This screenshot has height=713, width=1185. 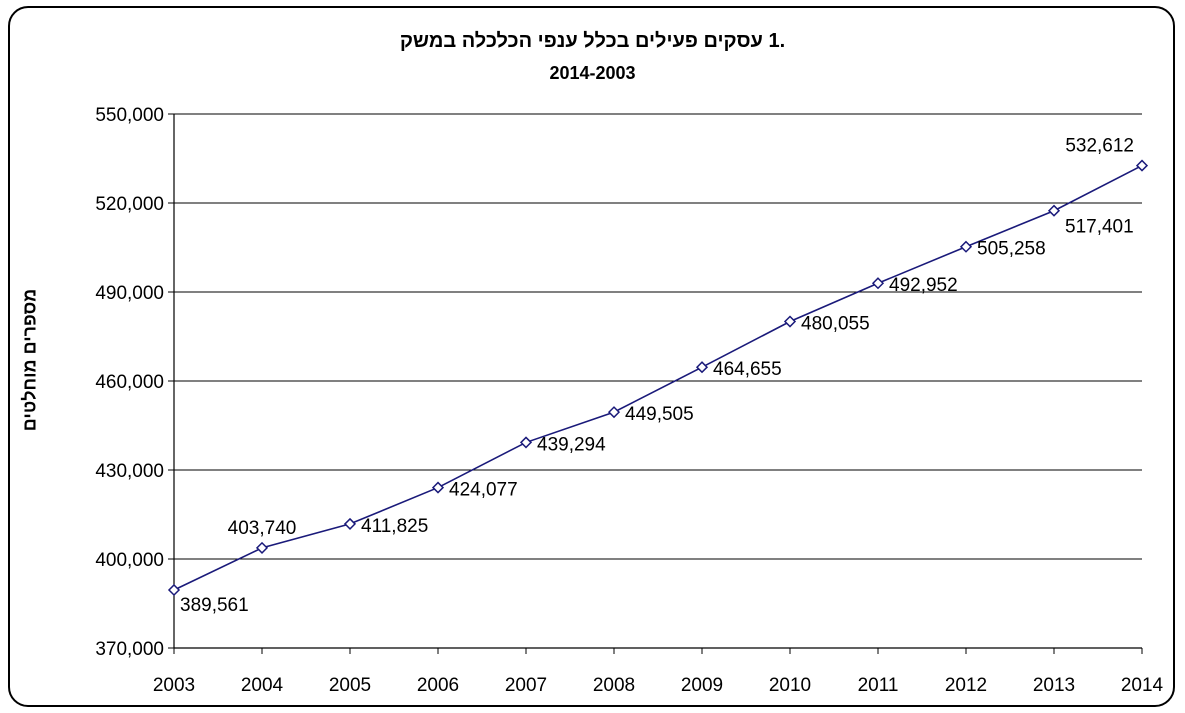 I want to click on chart-subtitle: 2014-2003, so click(x=592, y=73).